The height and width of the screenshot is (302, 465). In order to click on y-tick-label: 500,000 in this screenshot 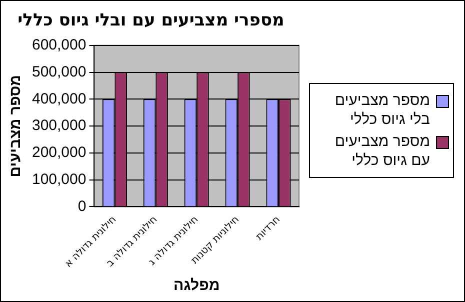, I will do `click(59, 71)`.